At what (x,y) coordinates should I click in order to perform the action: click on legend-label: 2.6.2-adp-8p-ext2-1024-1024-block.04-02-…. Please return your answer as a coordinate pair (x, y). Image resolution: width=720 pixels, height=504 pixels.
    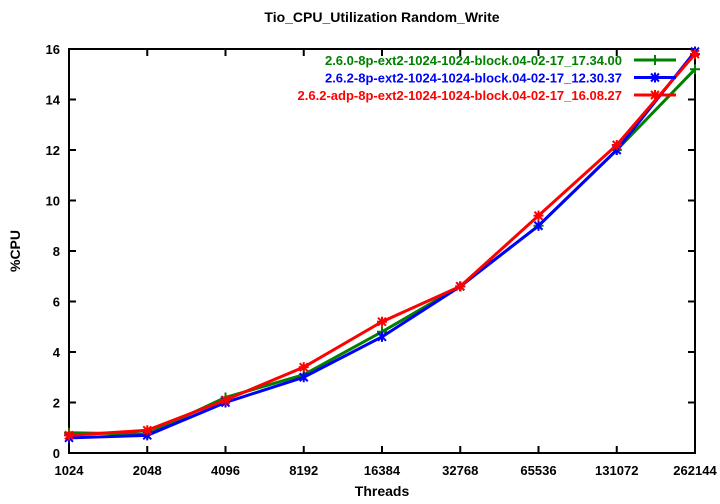
    Looking at the image, I should click on (460, 95).